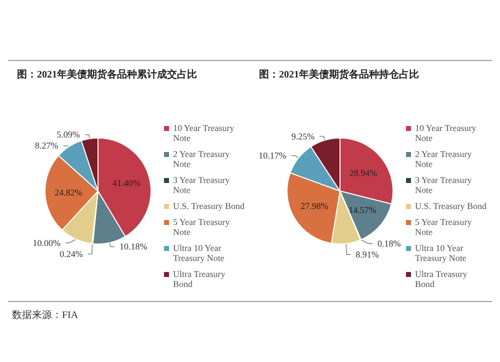 Image resolution: width=500 pixels, height=362 pixels. Describe the element at coordinates (314, 205) in the screenshot. I see `data-label: 27.98%` at that location.